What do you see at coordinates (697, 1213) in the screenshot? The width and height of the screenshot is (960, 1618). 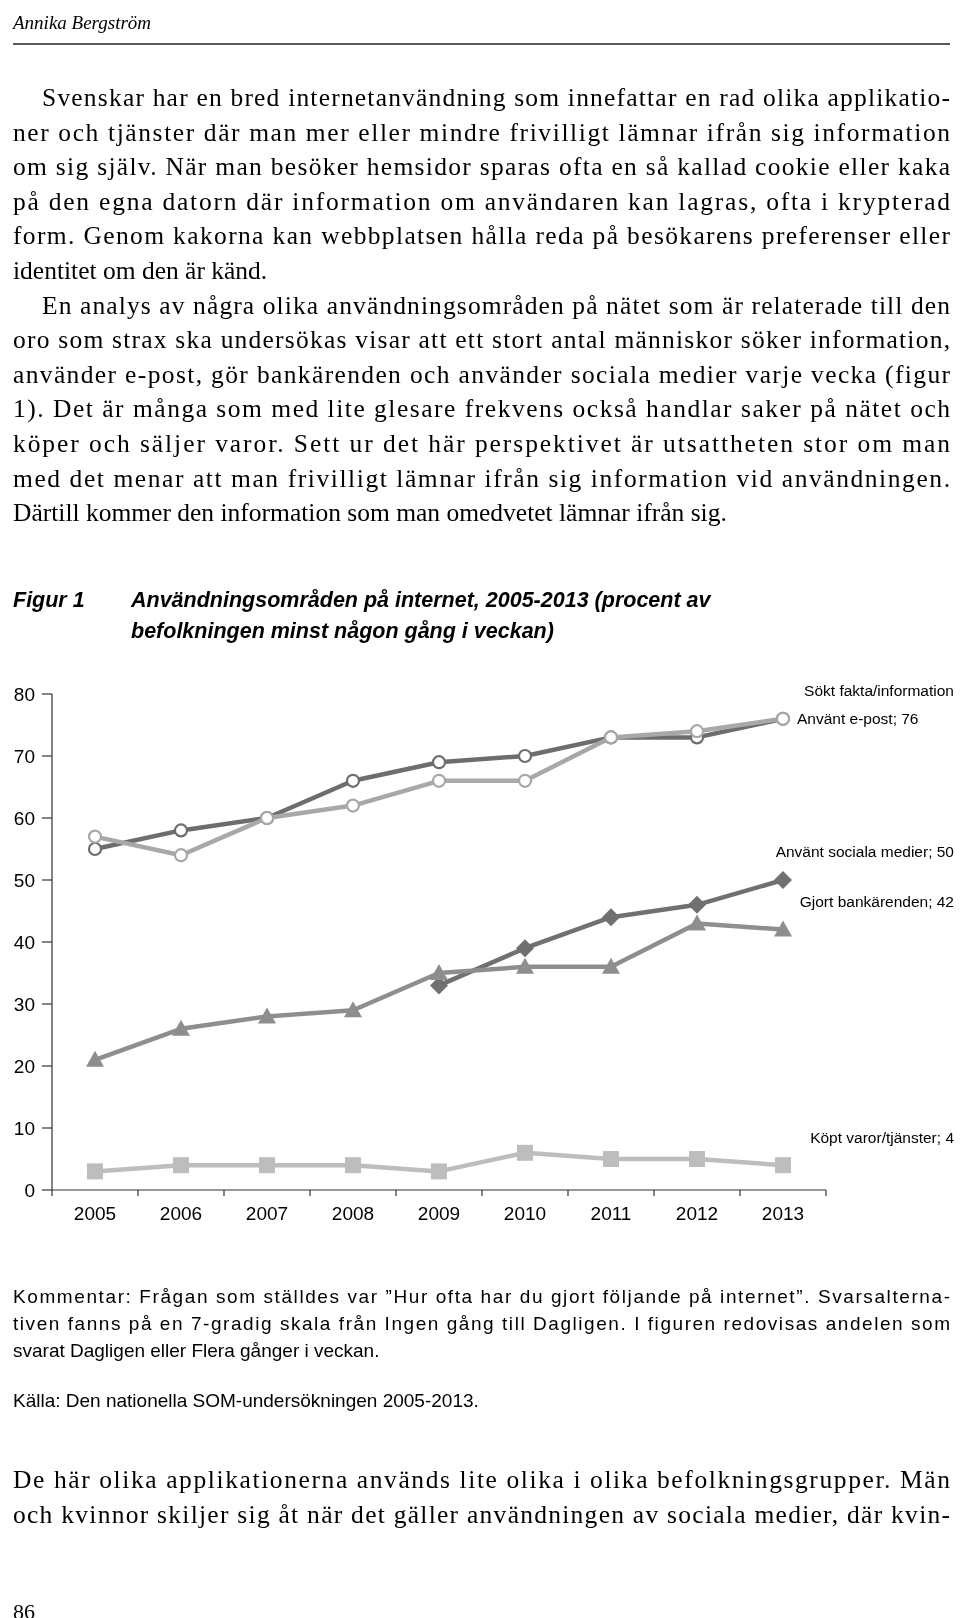 I see `x-tick-label: 2012` at bounding box center [697, 1213].